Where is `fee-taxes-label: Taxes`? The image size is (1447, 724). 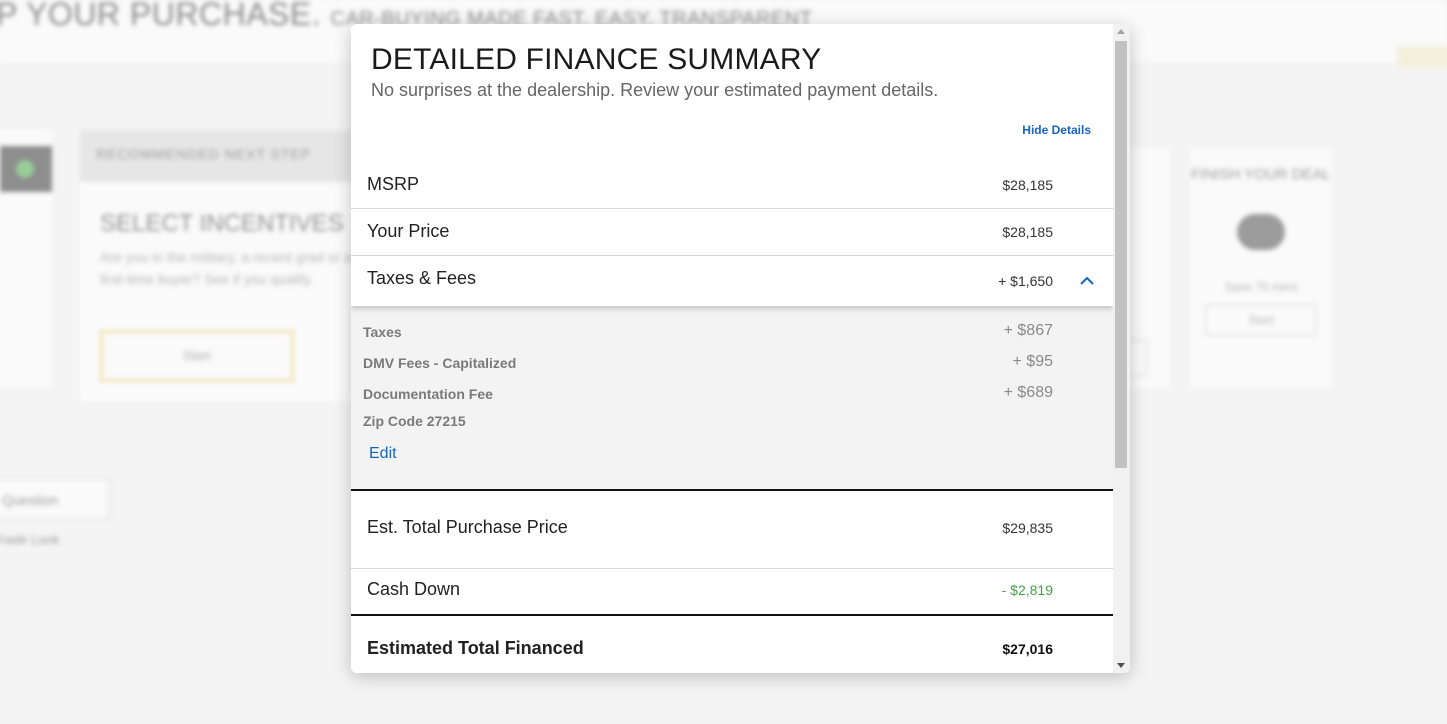 fee-taxes-label: Taxes is located at coordinates (382, 332).